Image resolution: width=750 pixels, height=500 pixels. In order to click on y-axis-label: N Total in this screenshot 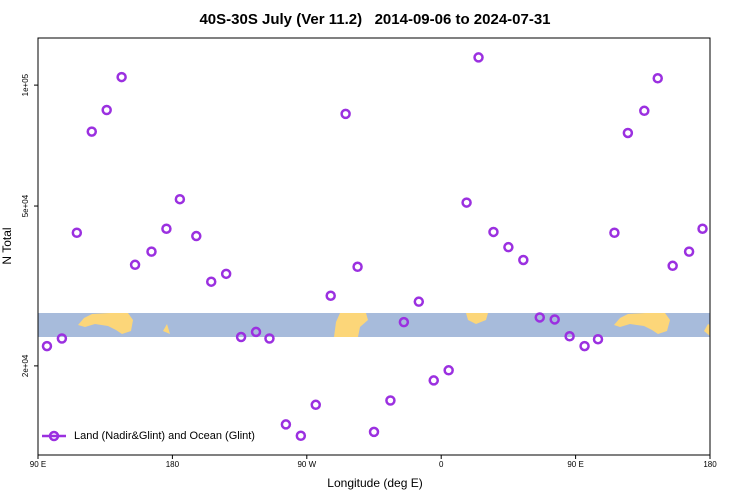, I will do `click(7, 245)`.